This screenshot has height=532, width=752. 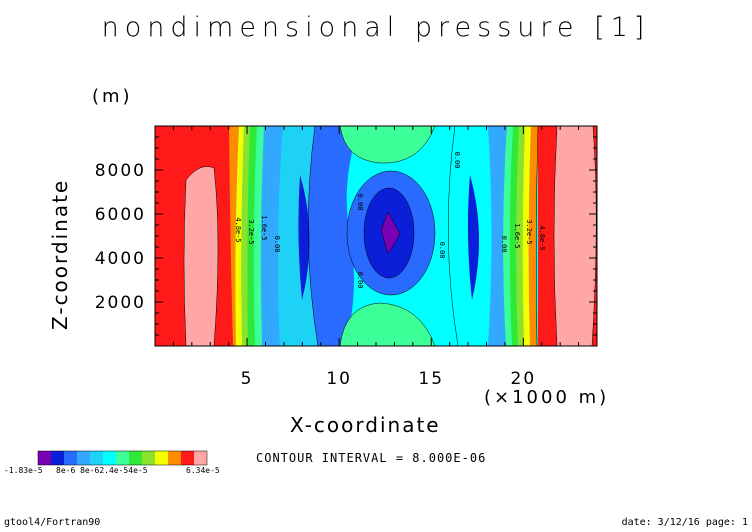 What do you see at coordinates (387, 324) in the screenshot?
I see `contour-band-bottom-mint` at bounding box center [387, 324].